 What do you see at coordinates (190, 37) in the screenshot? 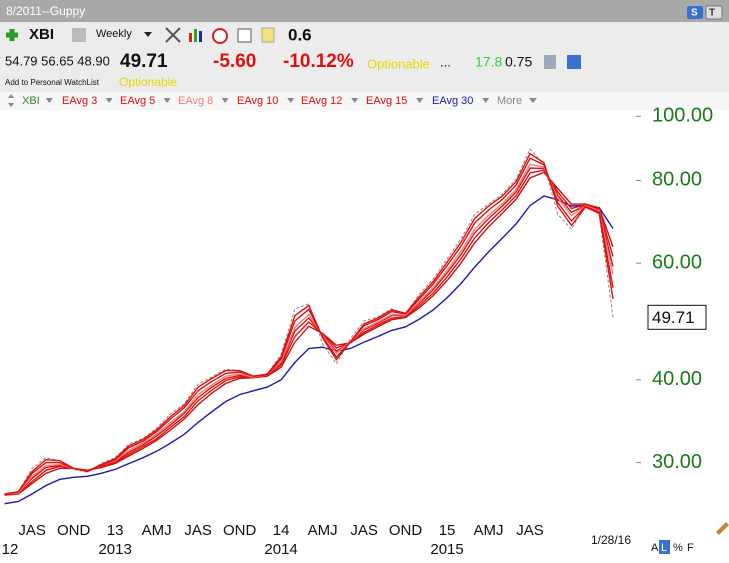
I see `chart-icon` at bounding box center [190, 37].